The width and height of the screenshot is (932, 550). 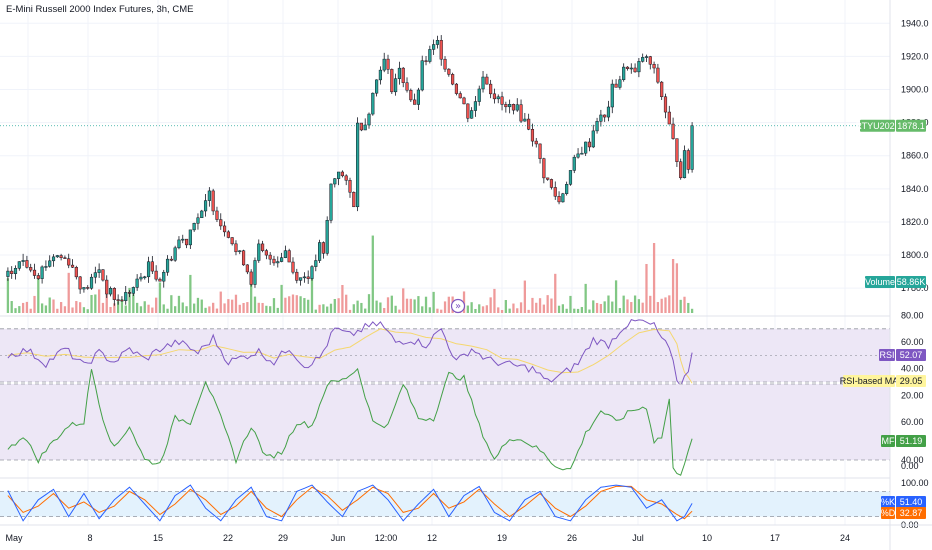 I want to click on mf-band, so click(x=445, y=422).